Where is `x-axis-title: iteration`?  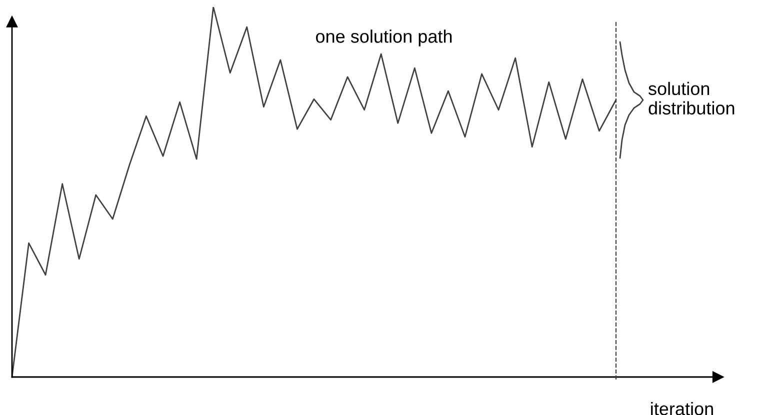 x-axis-title: iteration is located at coordinates (682, 408).